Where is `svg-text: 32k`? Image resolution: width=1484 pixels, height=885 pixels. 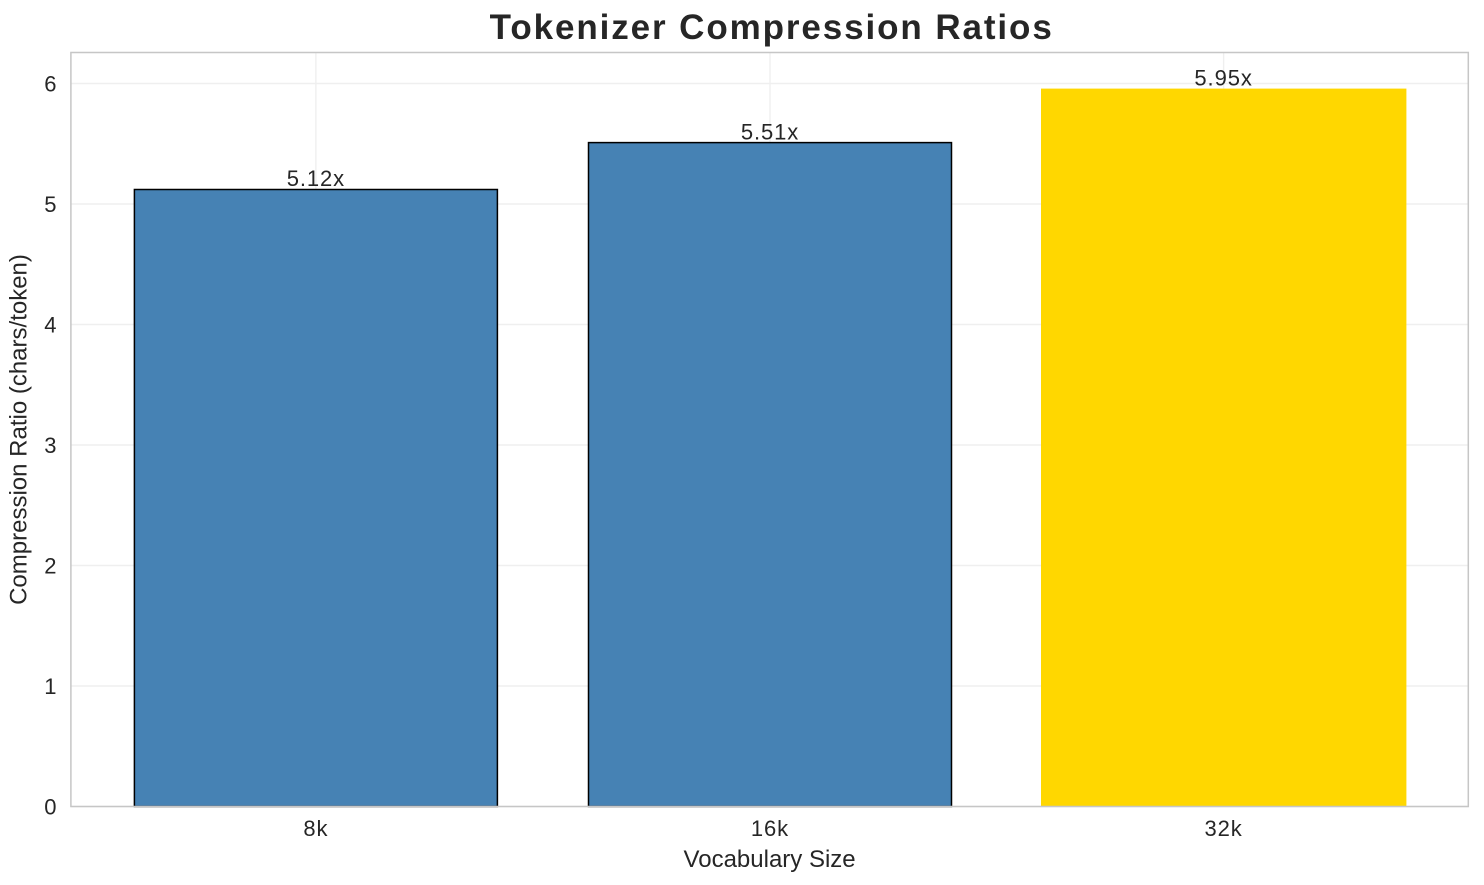
svg-text: 32k is located at coordinates (1224, 828).